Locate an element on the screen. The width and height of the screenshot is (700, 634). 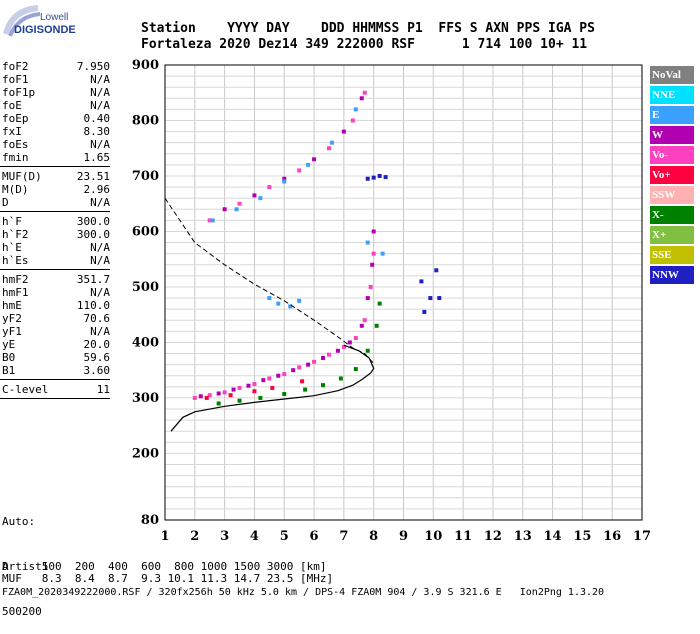
param-name: fxI is located at coordinates (12, 131).